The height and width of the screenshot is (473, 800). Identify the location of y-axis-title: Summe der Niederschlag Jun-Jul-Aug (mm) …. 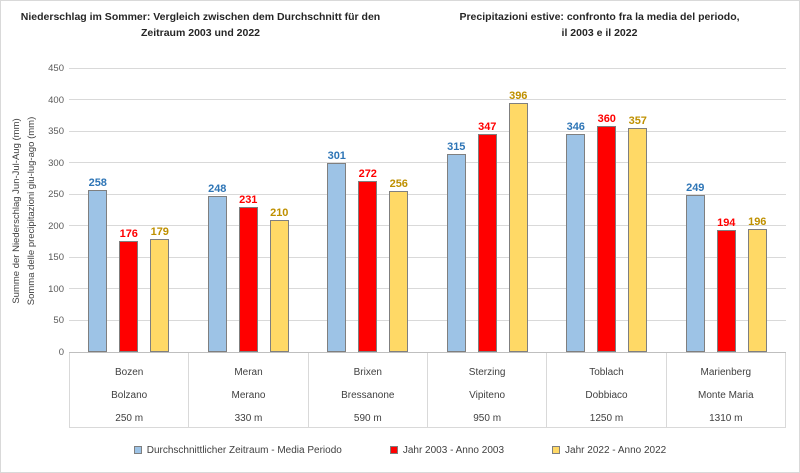
(24, 211).